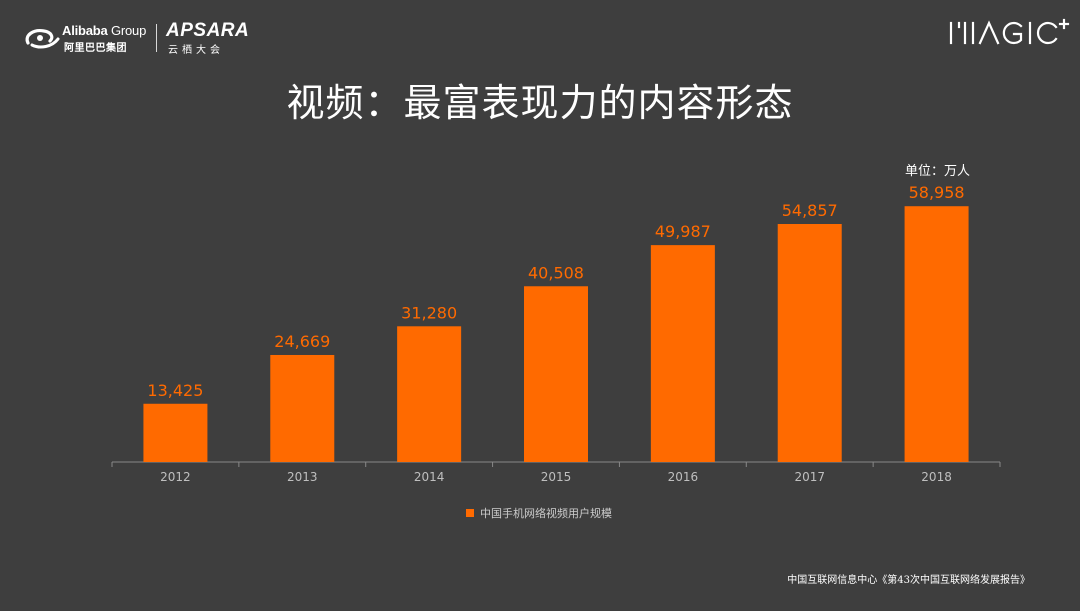  What do you see at coordinates (937, 171) in the screenshot?
I see `unit-label: 单位：万人` at bounding box center [937, 171].